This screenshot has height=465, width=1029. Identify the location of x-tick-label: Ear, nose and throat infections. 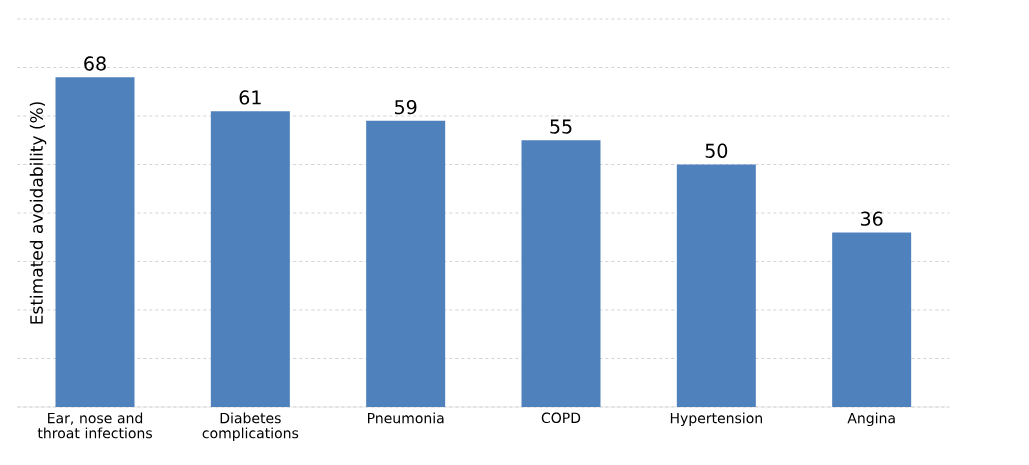
(94, 425).